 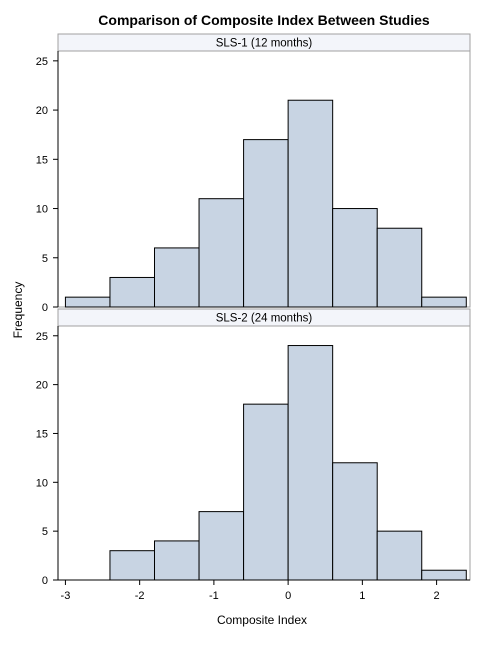 What do you see at coordinates (262, 620) in the screenshot?
I see `x-axis-label: Composite Index` at bounding box center [262, 620].